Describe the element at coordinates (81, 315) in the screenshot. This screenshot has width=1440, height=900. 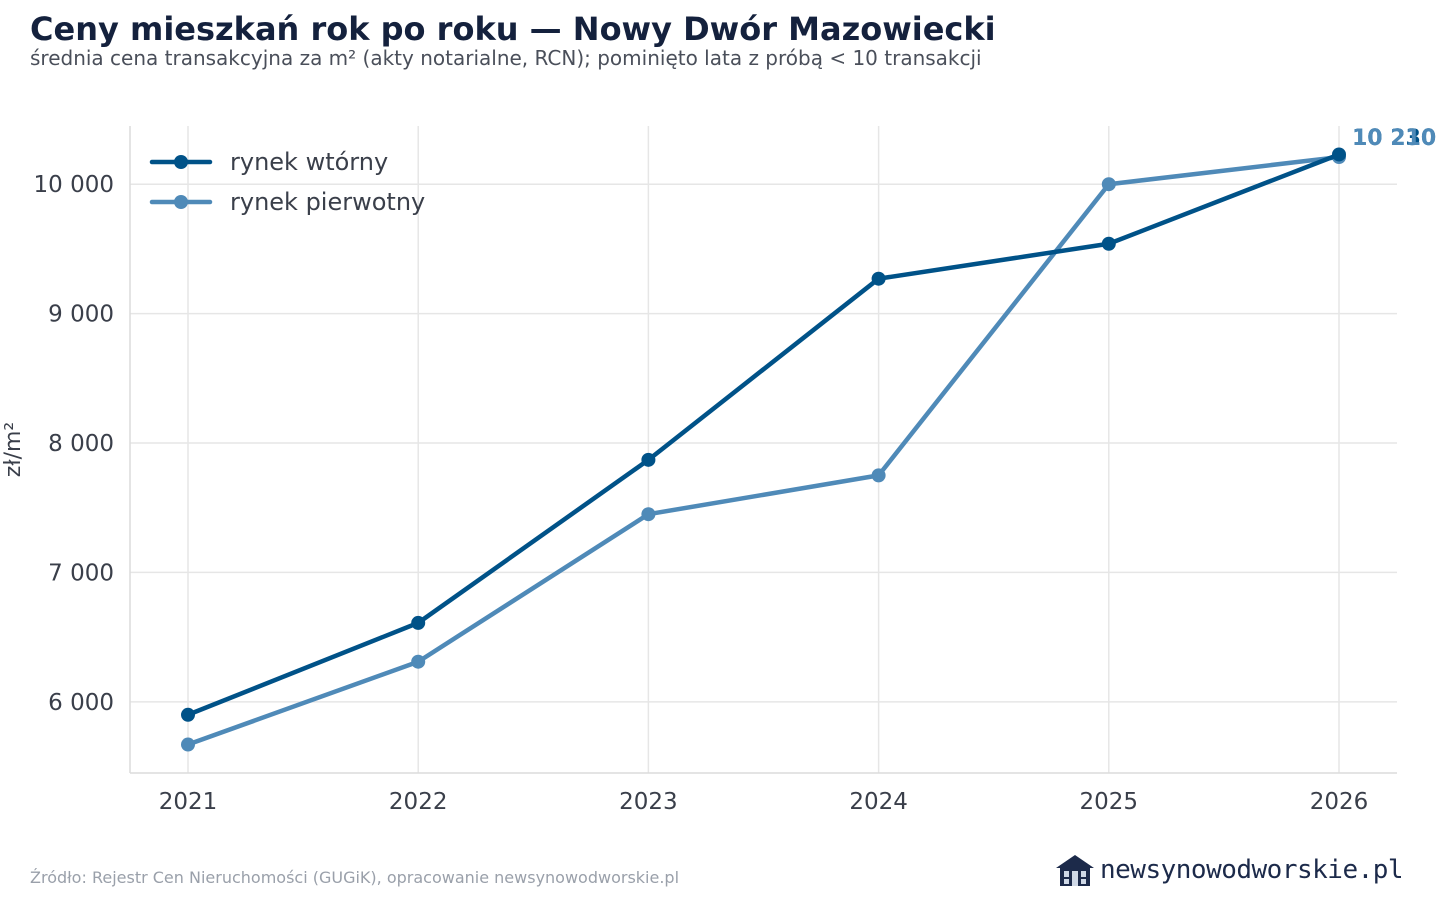
I see `y-tick-label: 9 000` at that location.